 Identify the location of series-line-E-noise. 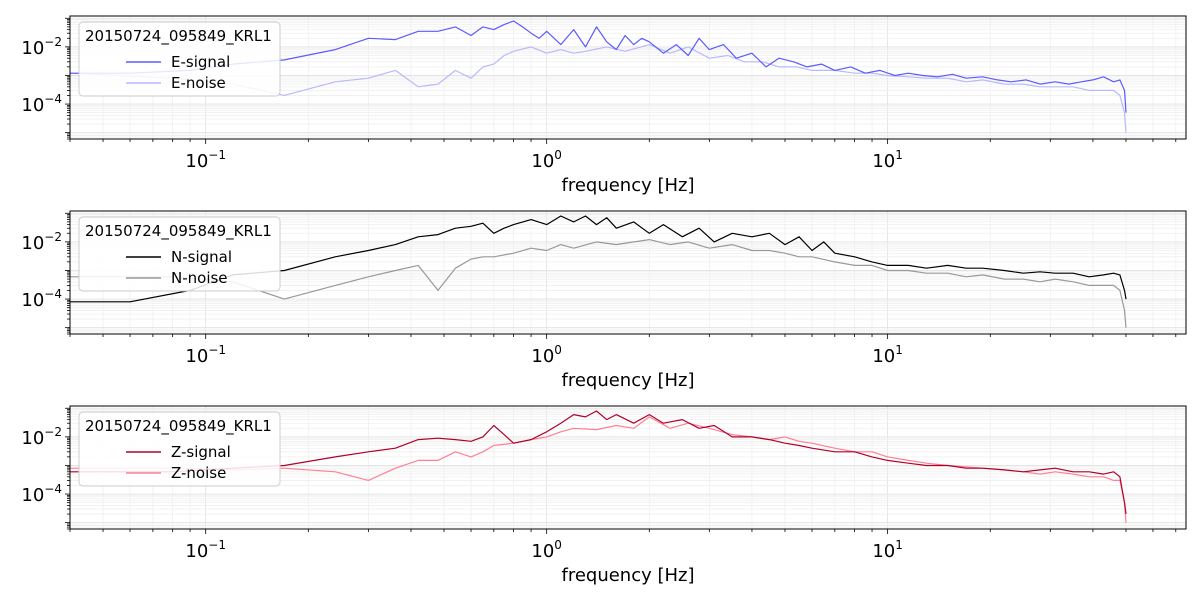
(598, 88).